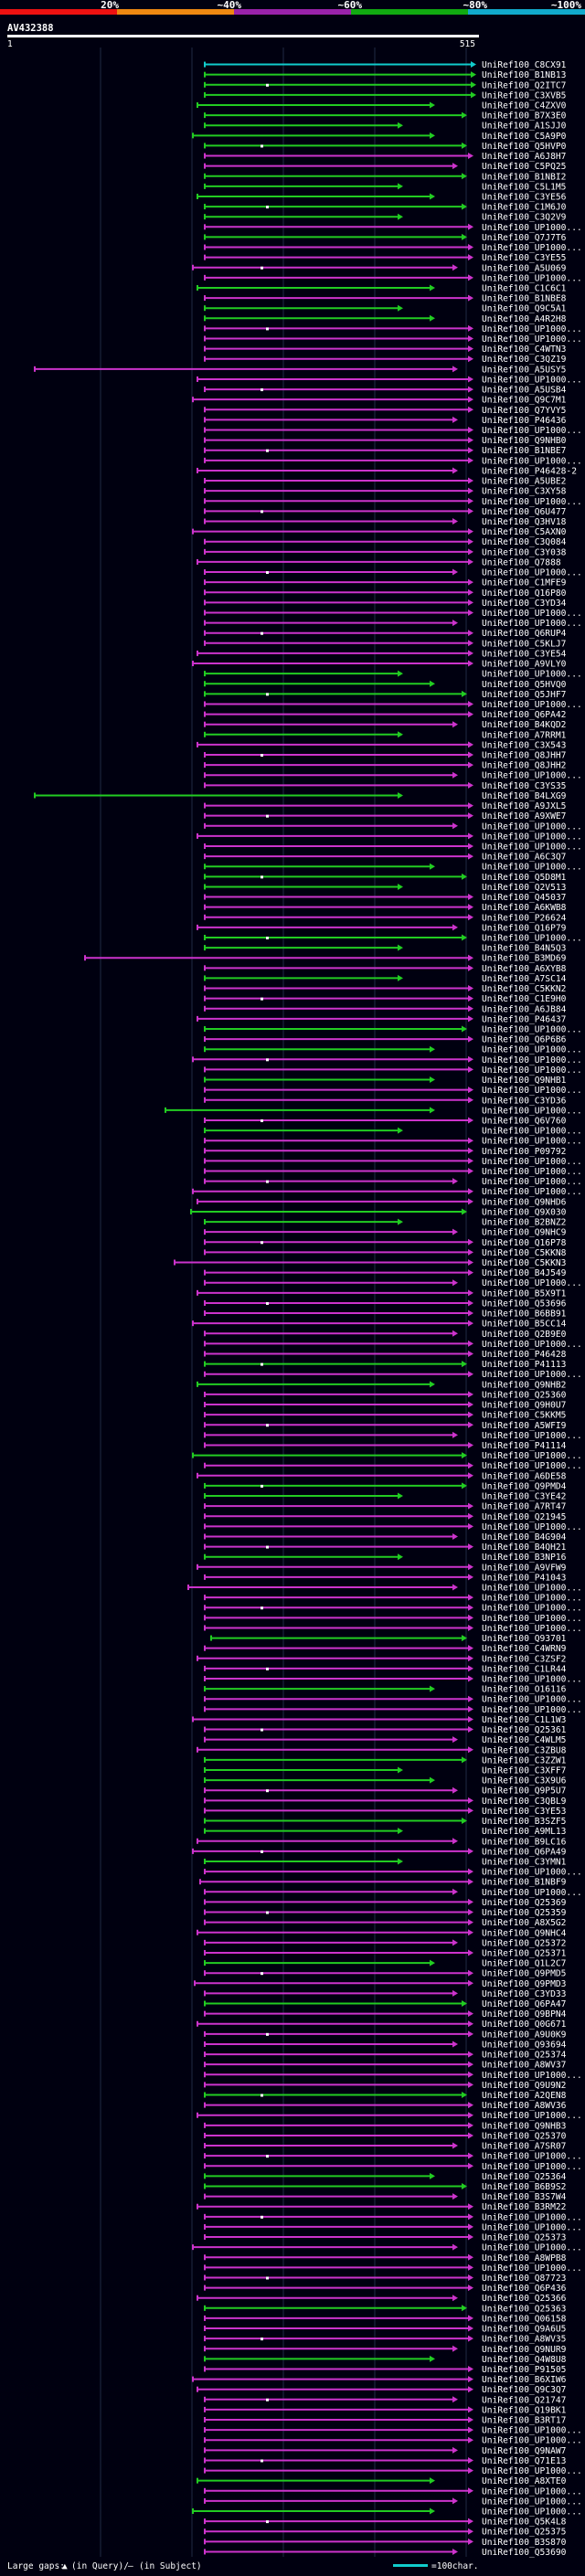  Describe the element at coordinates (524, 766) in the screenshot. I see `subject-label: UniRef100_Q8JHH2` at that location.